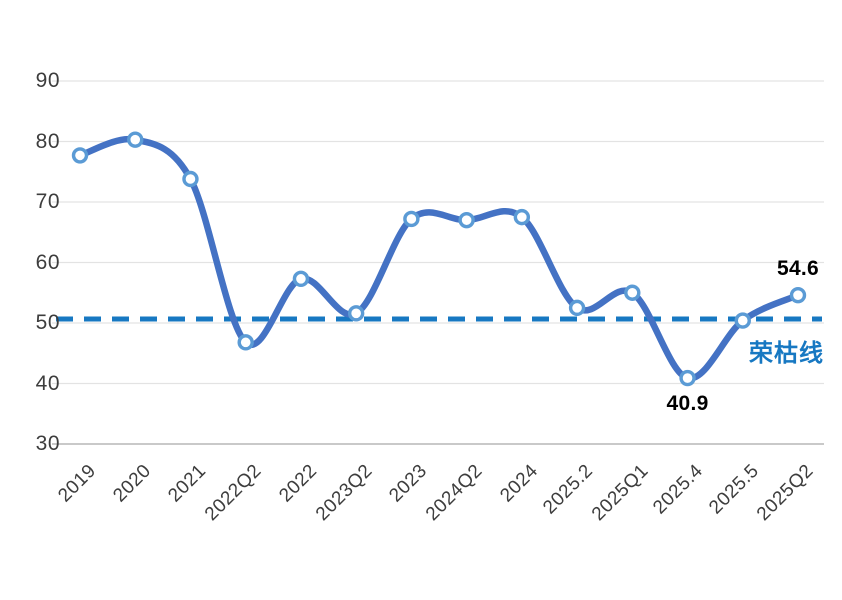 The image size is (842, 600). What do you see at coordinates (47, 383) in the screenshot?
I see `y-tick-40: 40` at bounding box center [47, 383].